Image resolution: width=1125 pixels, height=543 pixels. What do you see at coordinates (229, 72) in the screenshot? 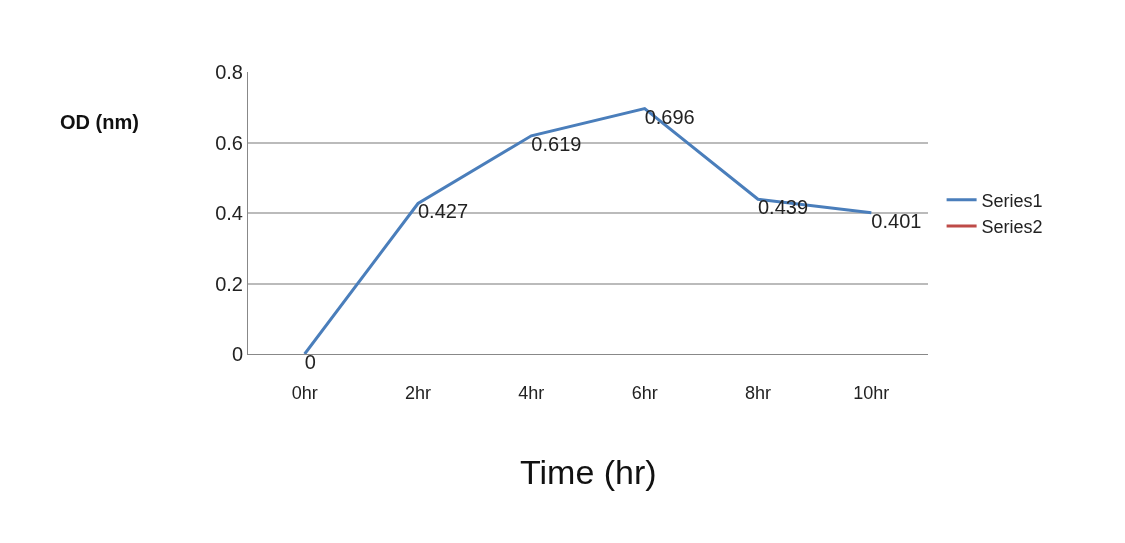
I see `y-tick-label: 0.8` at bounding box center [229, 72].